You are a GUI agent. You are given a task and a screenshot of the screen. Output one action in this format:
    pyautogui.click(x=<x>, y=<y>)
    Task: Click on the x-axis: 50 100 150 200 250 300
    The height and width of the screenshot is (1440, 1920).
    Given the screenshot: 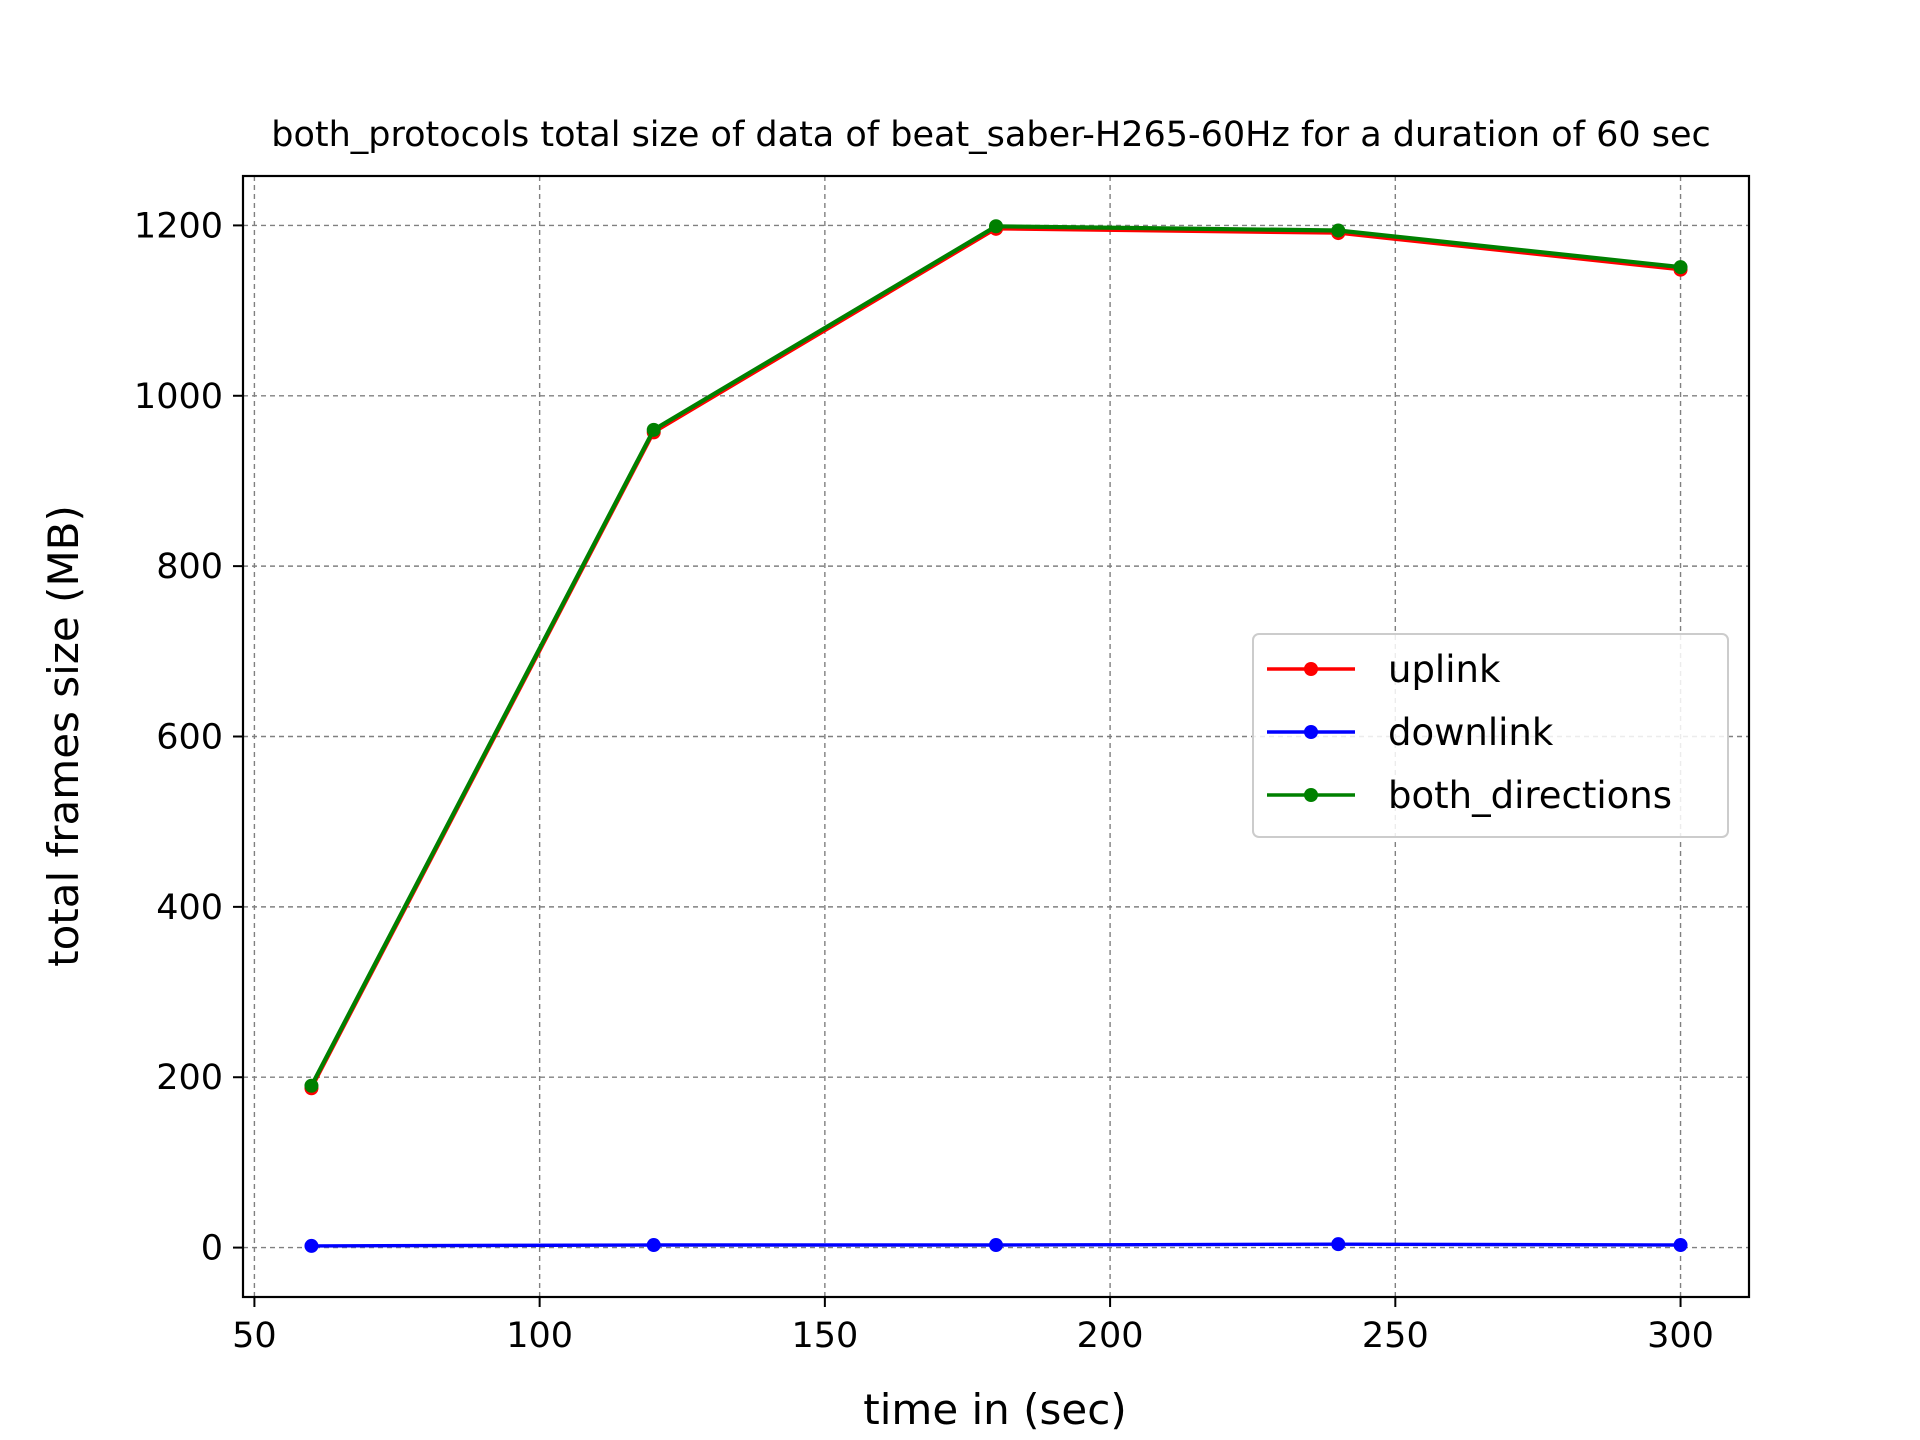 What is the action you would take?
    pyautogui.click(x=973, y=1326)
    